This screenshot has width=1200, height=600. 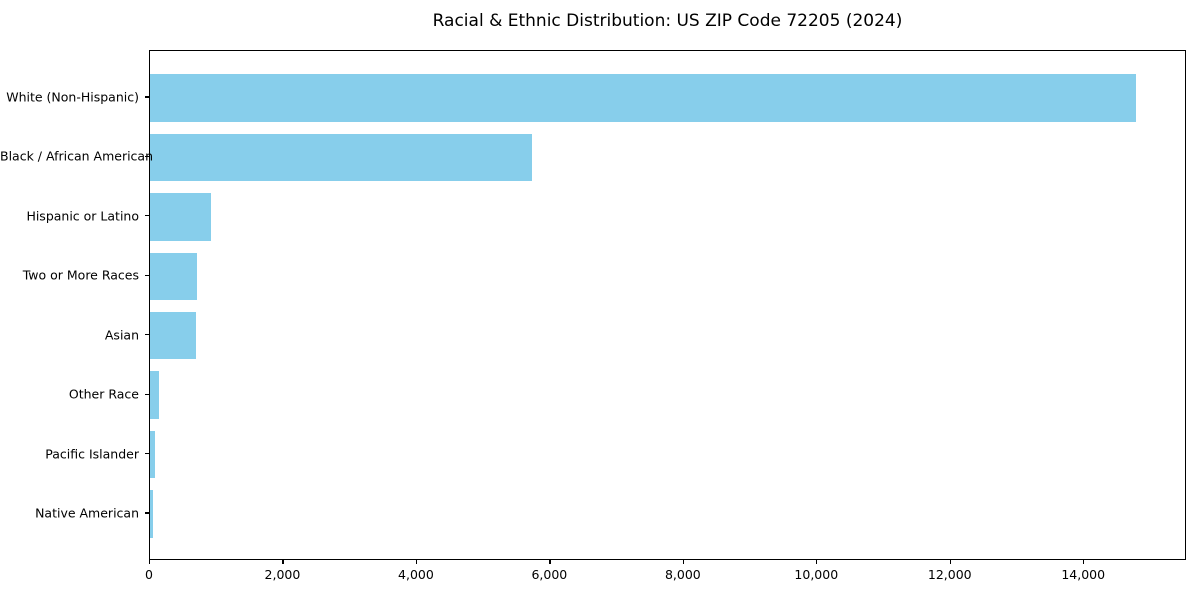 I want to click on y-axis-label: Black / African American, so click(x=77, y=156).